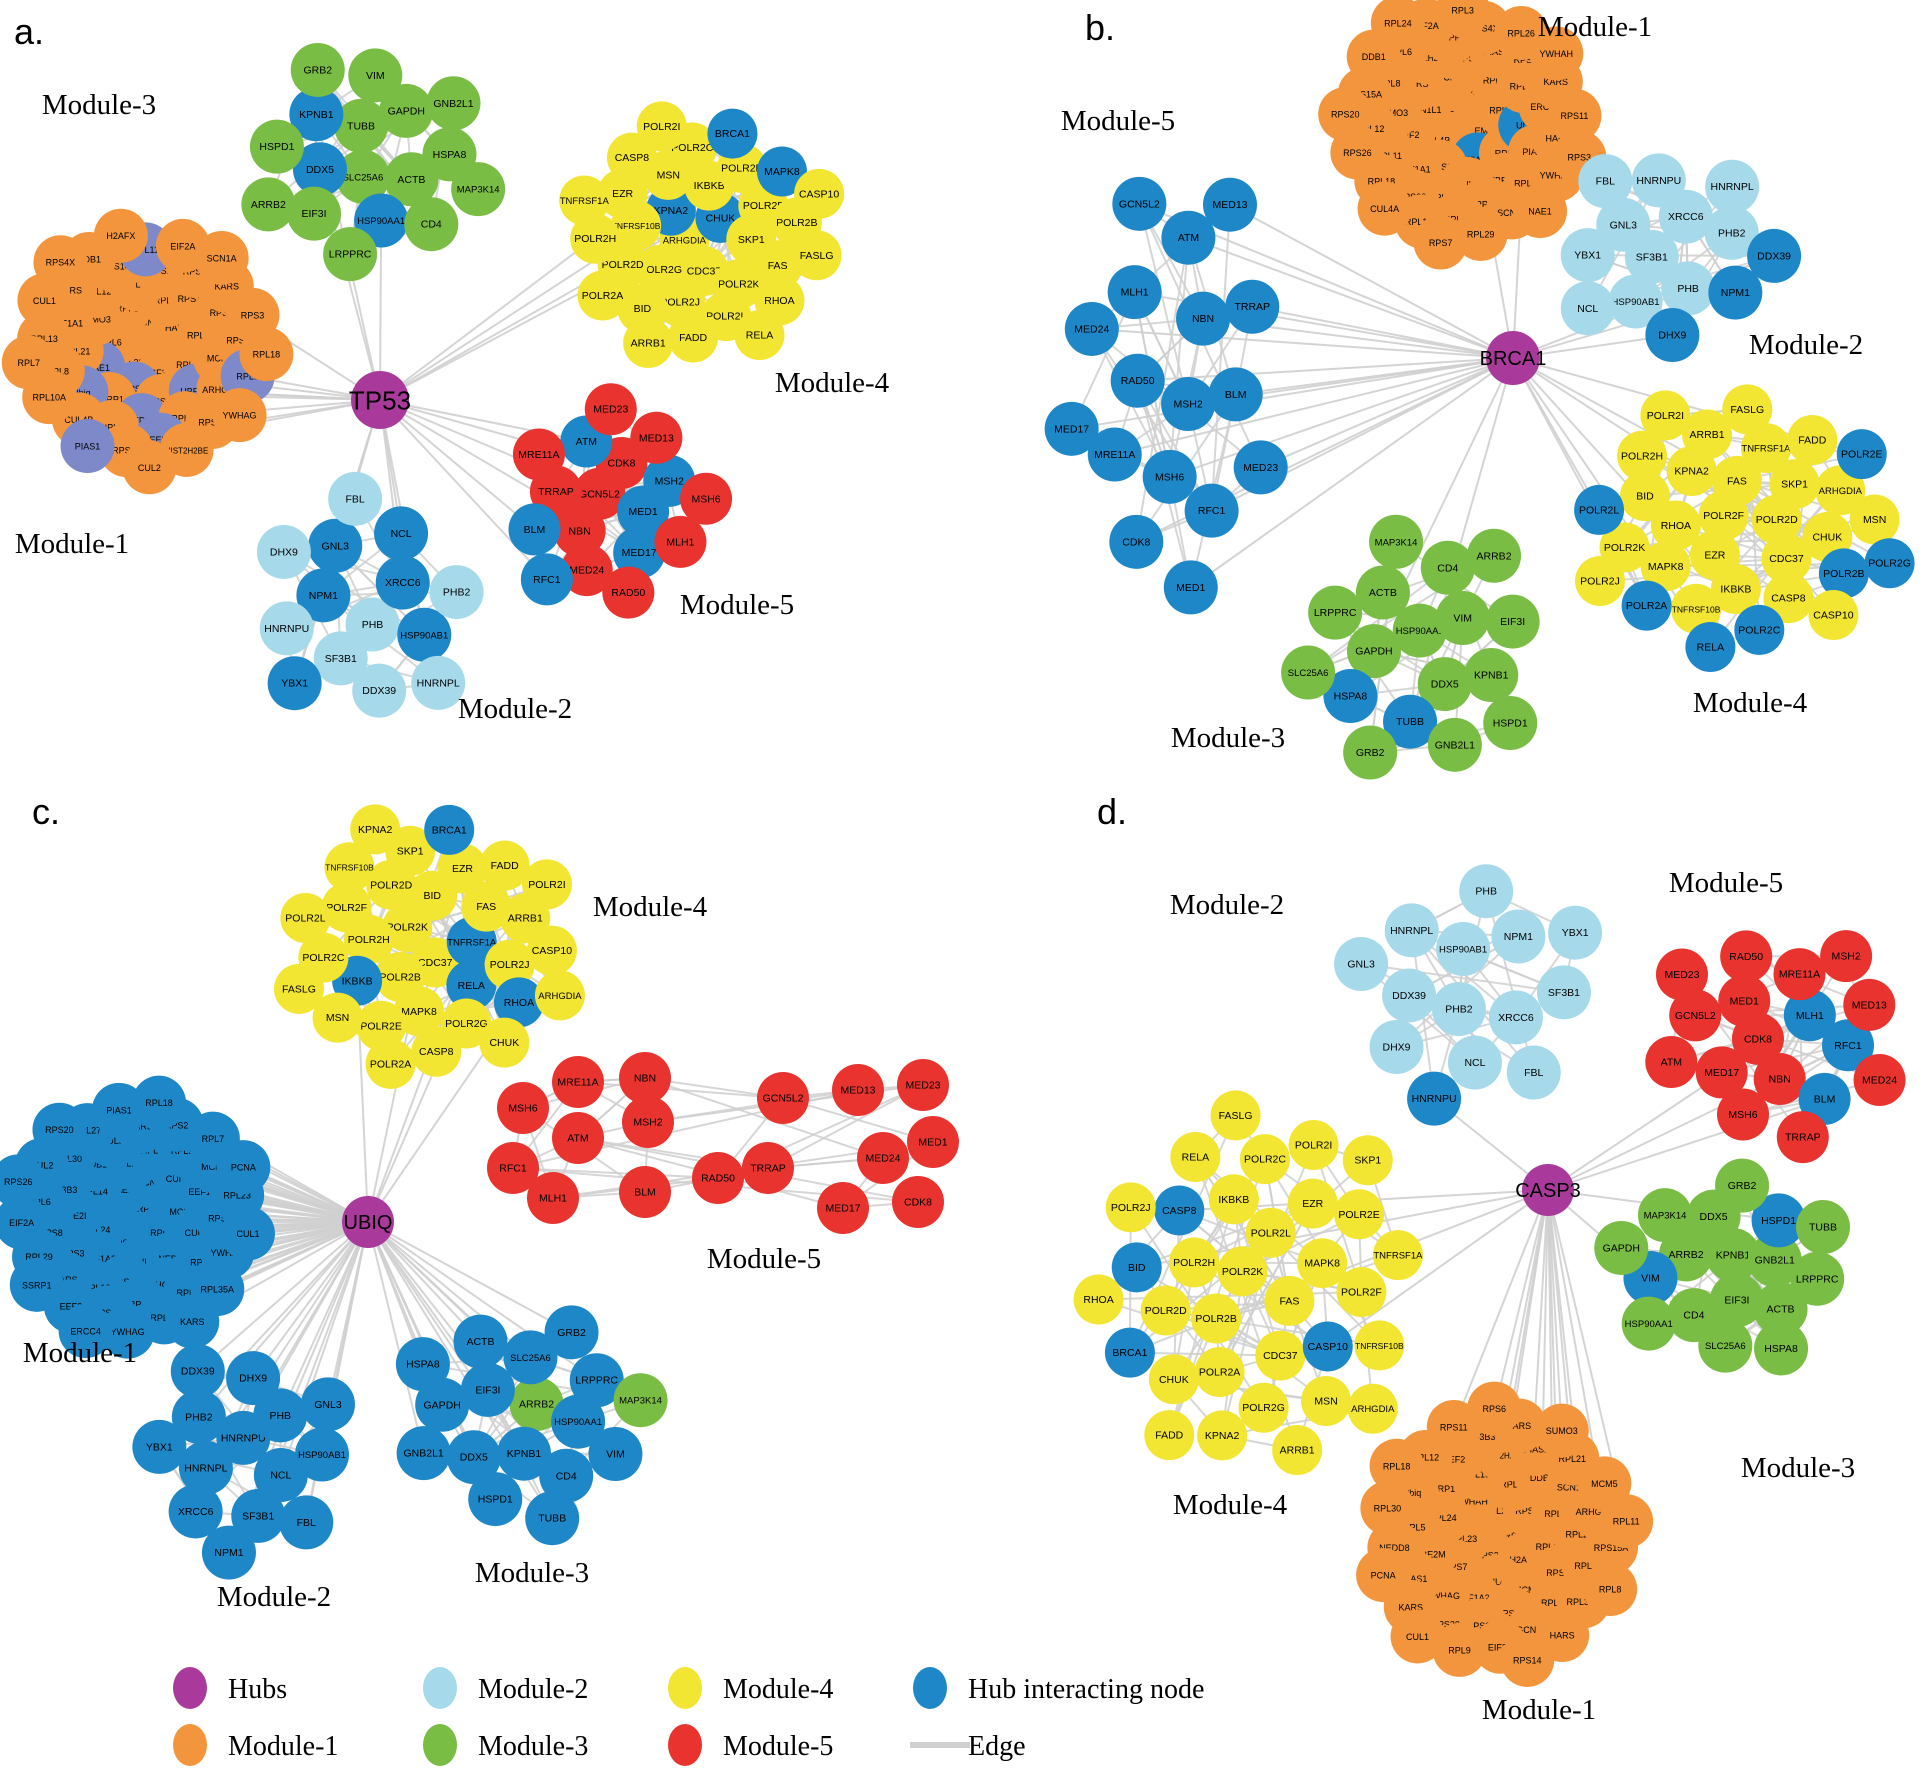  I want to click on node-CD4, so click(431, 224).